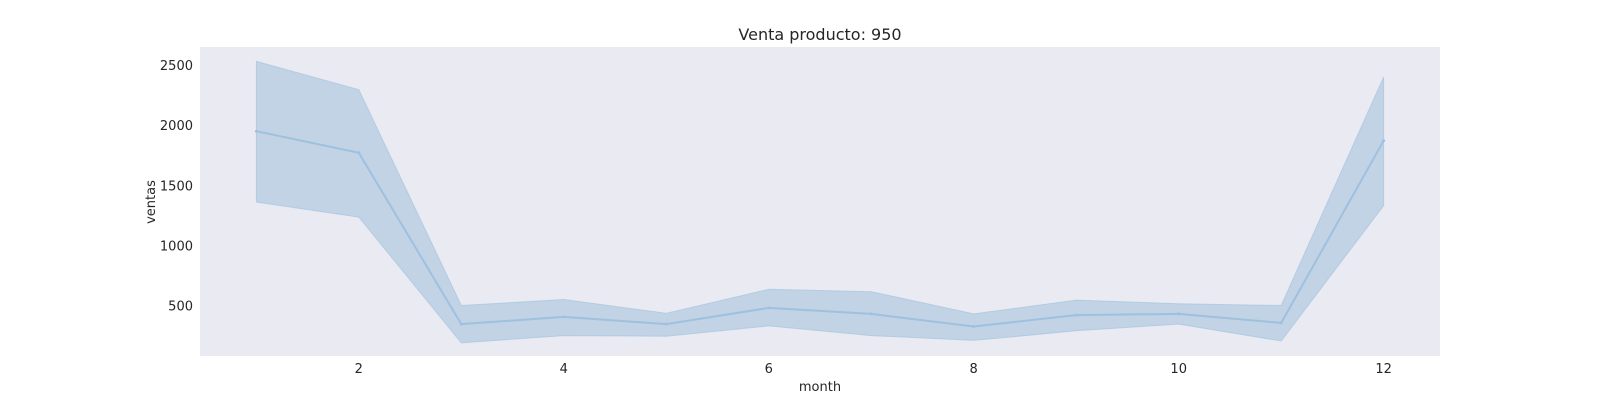 The height and width of the screenshot is (400, 1600). I want to click on y-tick-label: 500, so click(180, 307).